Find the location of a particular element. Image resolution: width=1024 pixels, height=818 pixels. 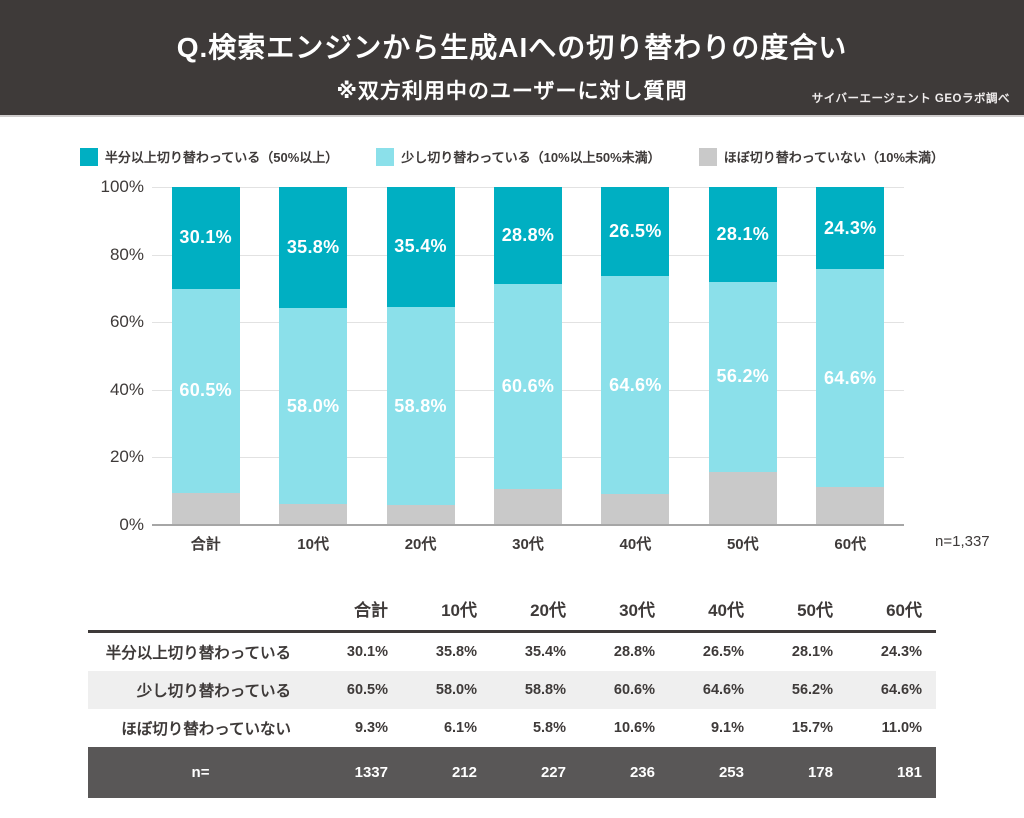

legend-label: 少し切り替わっている（10%以上50%未満） is located at coordinates (531, 157).